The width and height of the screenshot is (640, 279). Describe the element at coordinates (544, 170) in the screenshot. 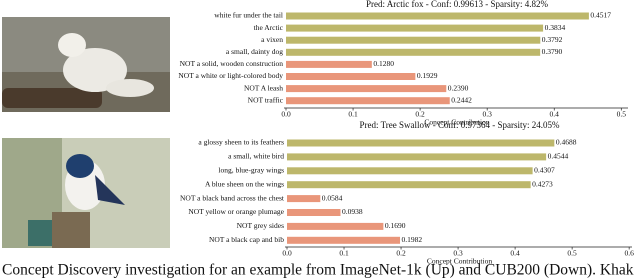

I see `value-label: 0.4307` at that location.